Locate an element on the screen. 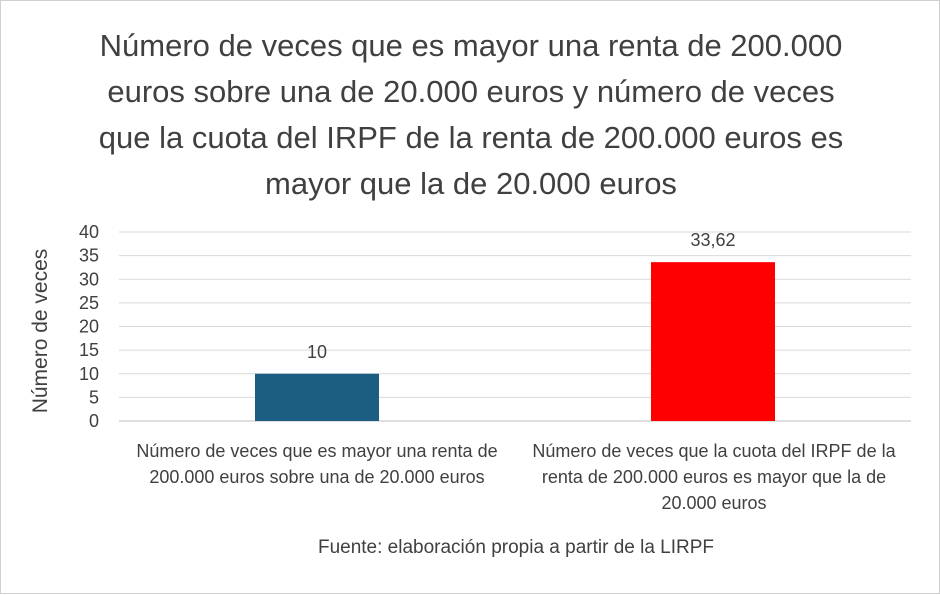 The width and height of the screenshot is (940, 595). y-tick-label: 35 is located at coordinates (89, 256).